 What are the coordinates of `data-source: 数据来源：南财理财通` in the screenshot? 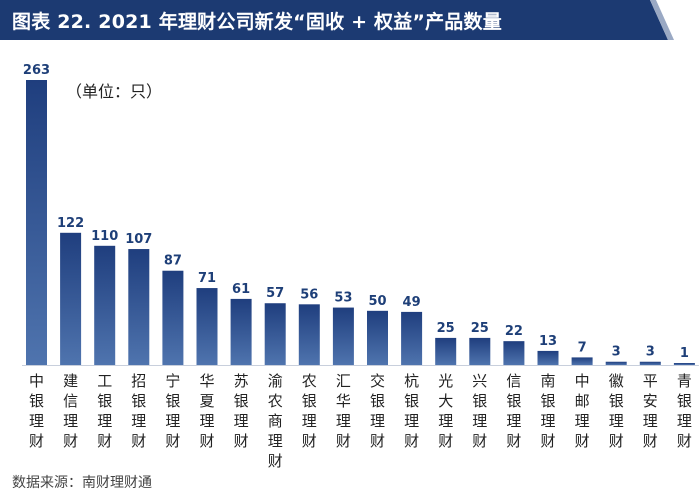 It's located at (82, 483).